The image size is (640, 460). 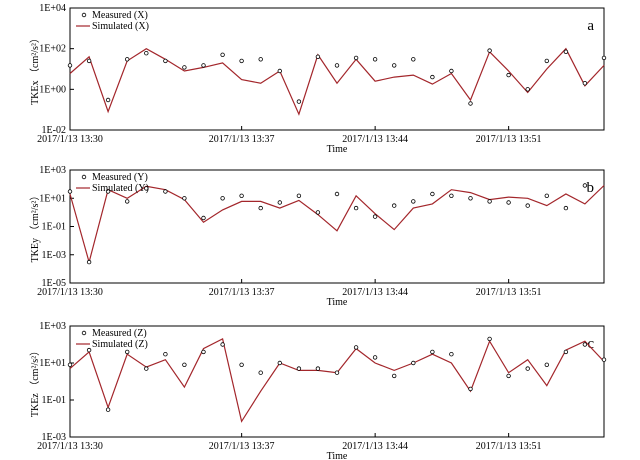 What do you see at coordinates (54, 130) in the screenshot?
I see `y-tick-label: 1E-02` at bounding box center [54, 130].